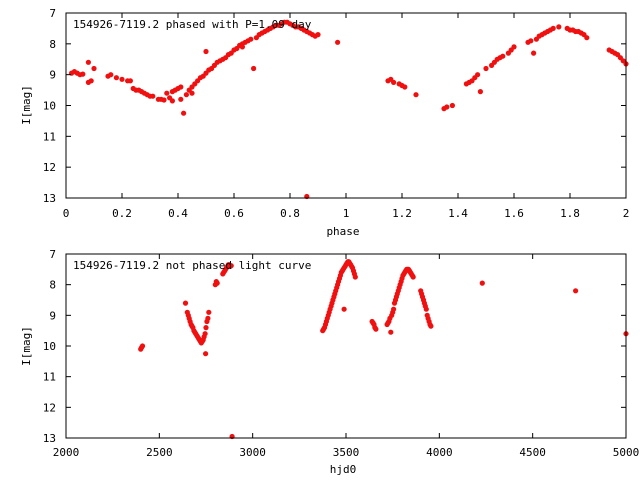  What do you see at coordinates (49, 346) in the screenshot?
I see `unphased-y-tick-label: 10` at bounding box center [49, 346].